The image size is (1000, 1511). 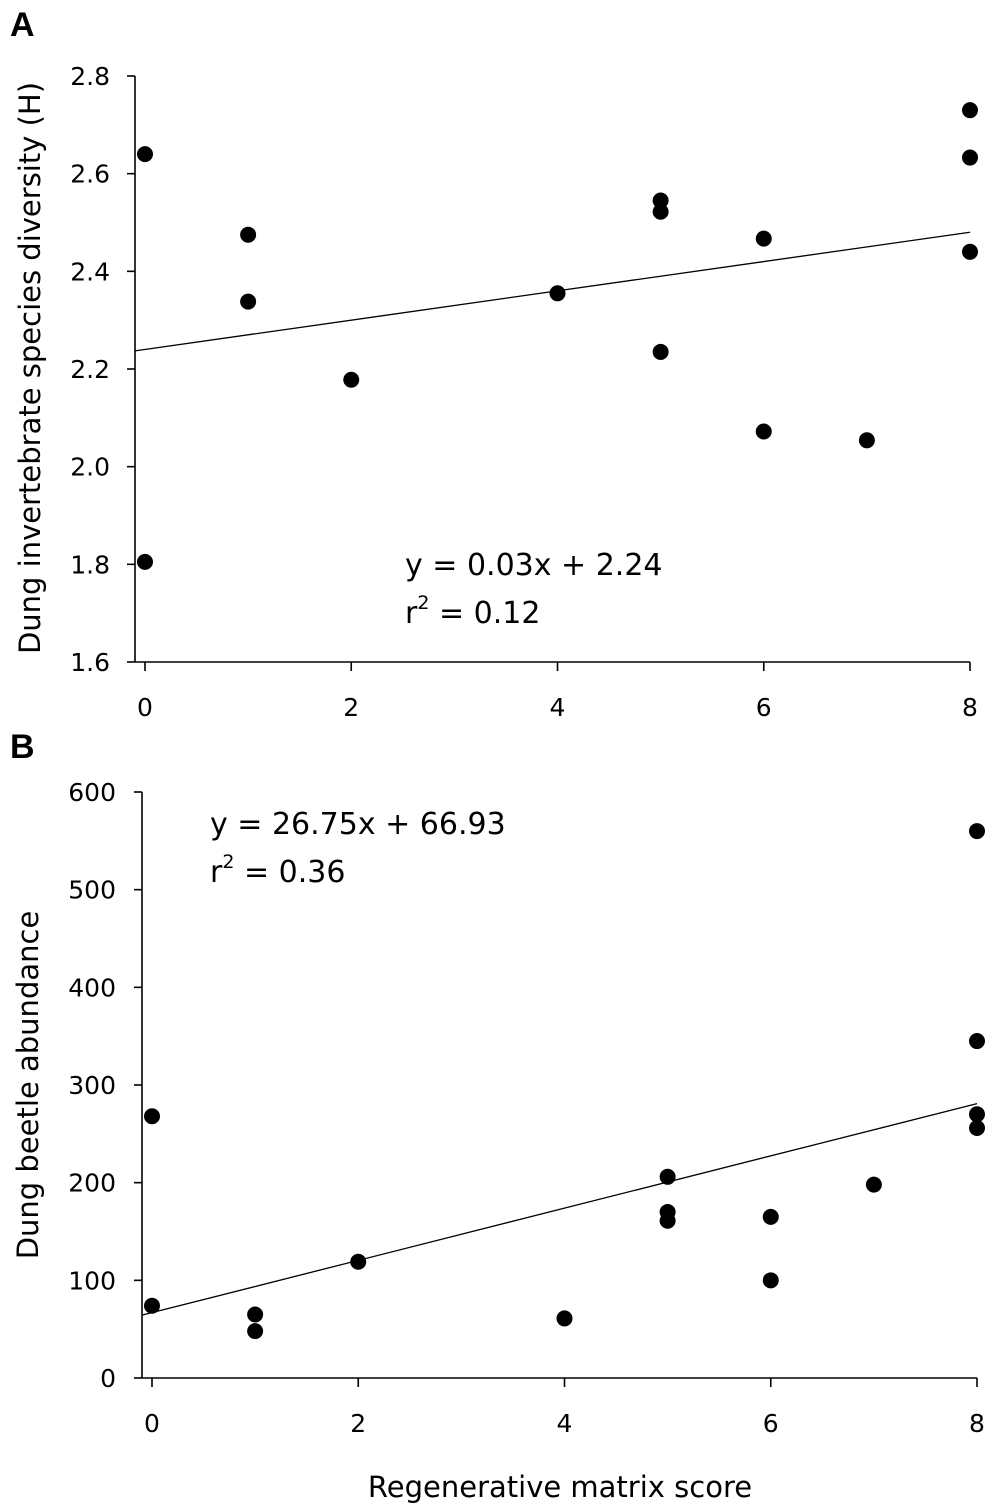 What do you see at coordinates (90, 467) in the screenshot?
I see `y-tick-label: 2.0` at bounding box center [90, 467].